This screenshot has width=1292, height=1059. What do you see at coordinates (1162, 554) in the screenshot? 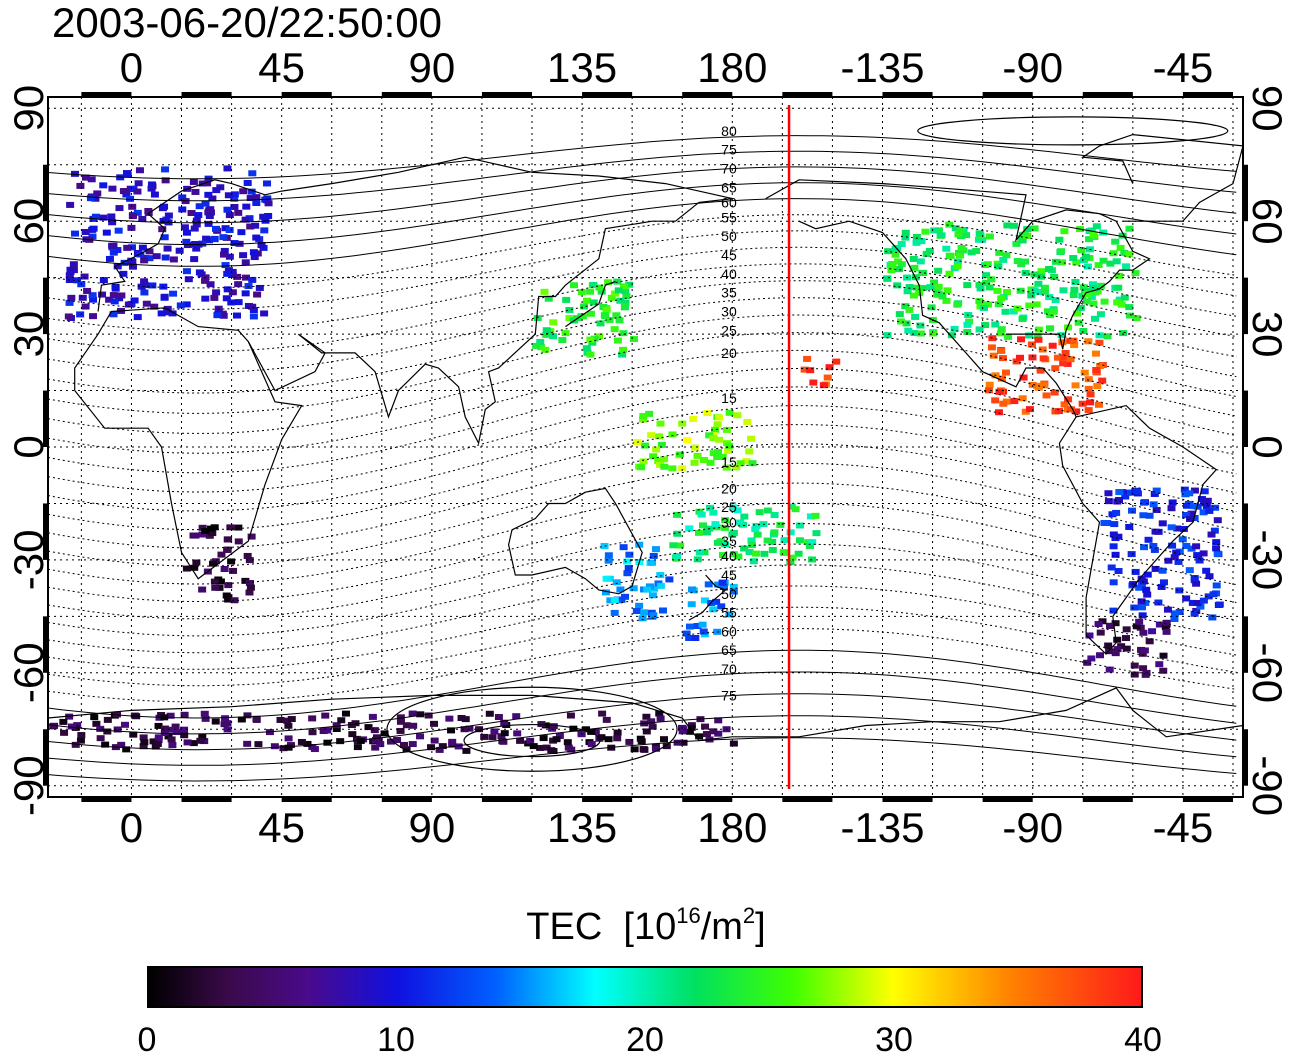
I see `tec-region-s-america` at bounding box center [1162, 554].